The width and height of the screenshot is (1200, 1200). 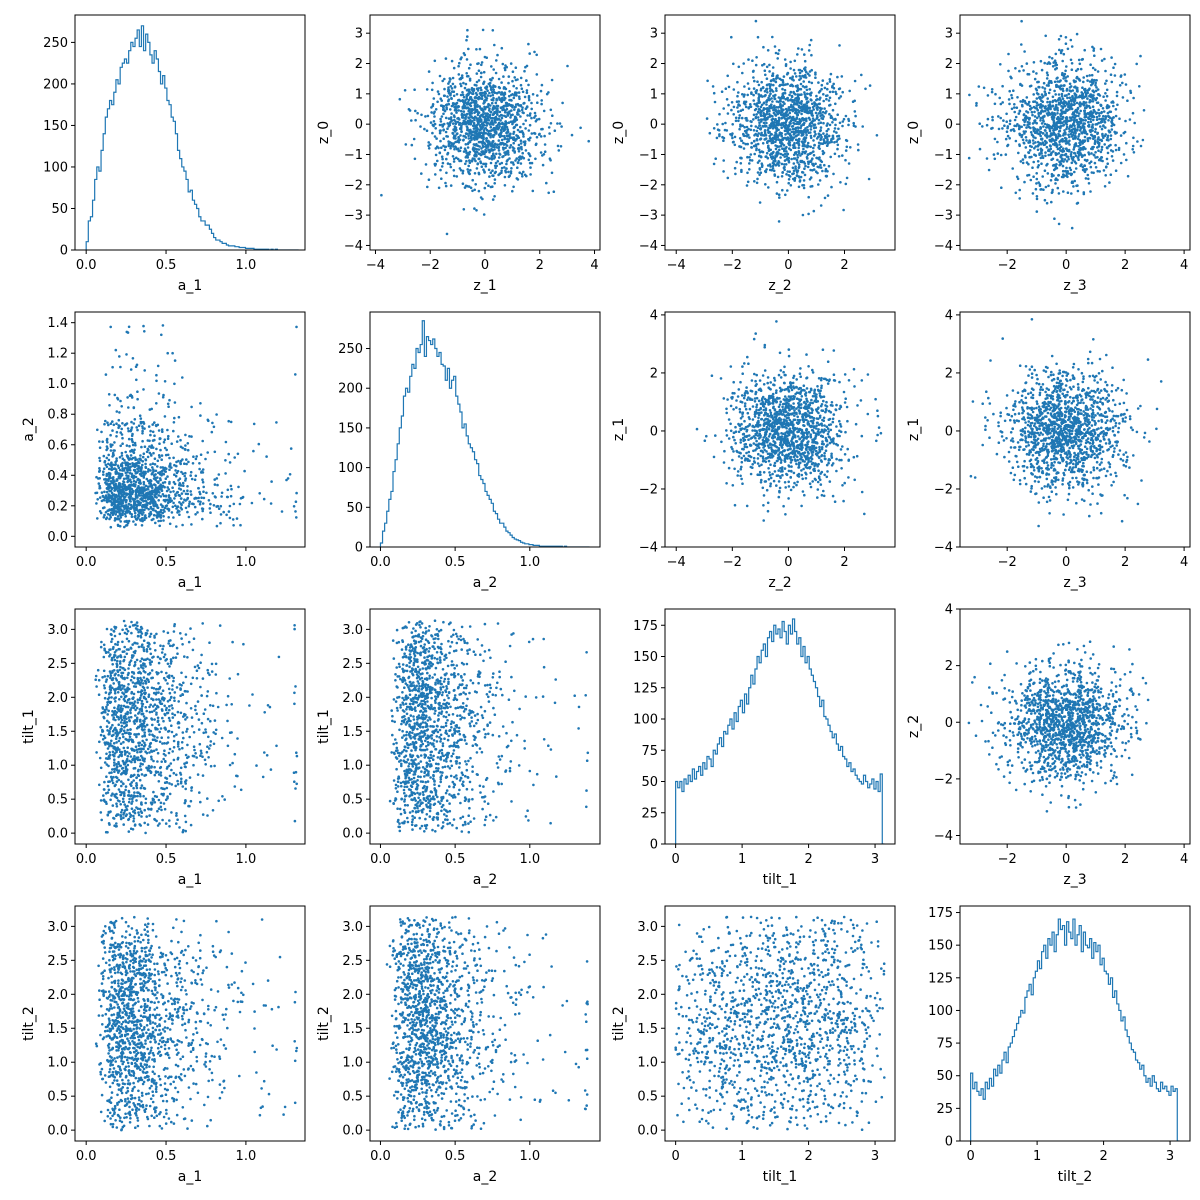 I want to click on y-tick-label: 1, so click(x=359, y=94).